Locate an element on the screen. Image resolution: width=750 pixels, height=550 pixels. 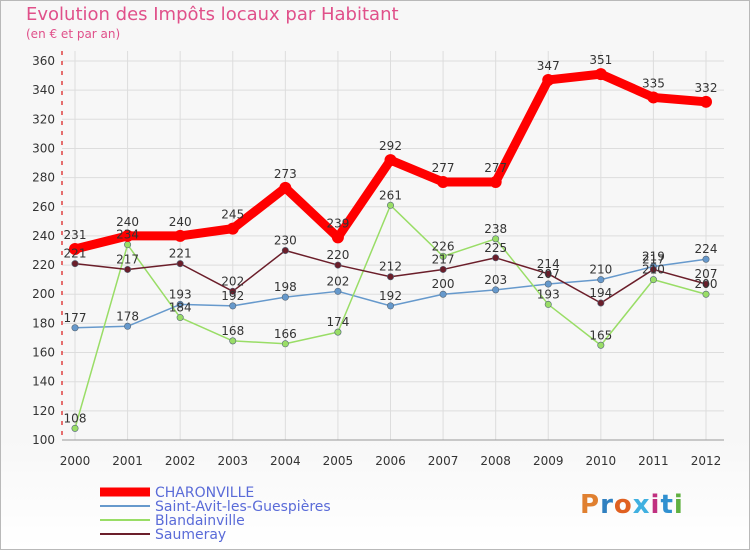
proxiti-logo: Proxiti is located at coordinates (632, 505).